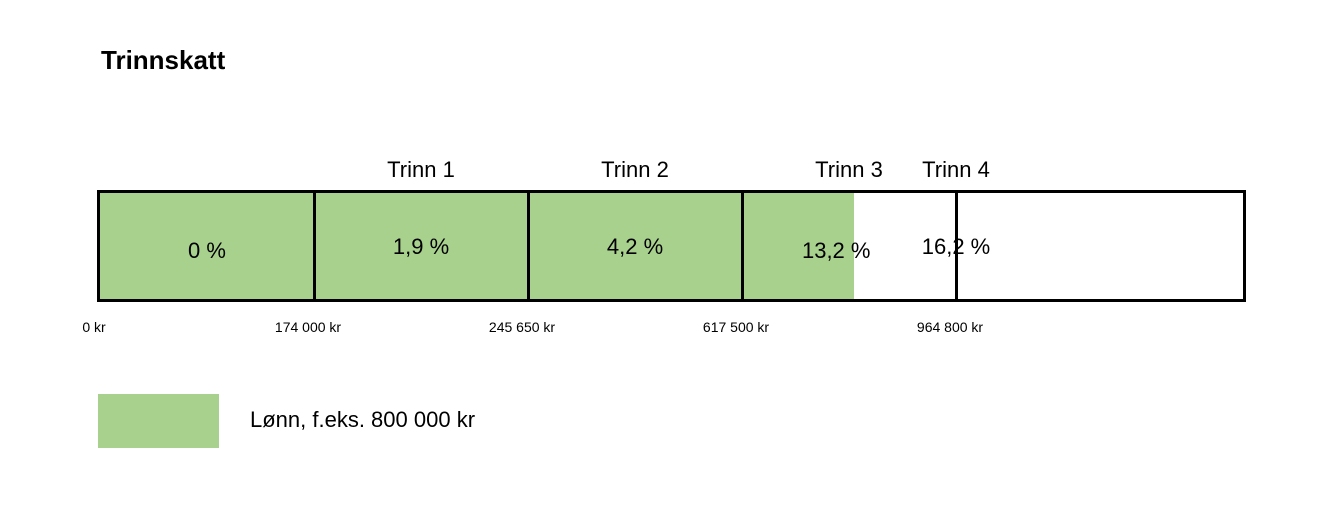 The height and width of the screenshot is (506, 1323). Describe the element at coordinates (635, 246) in the screenshot. I see `rate-label: 4,2 %` at that location.